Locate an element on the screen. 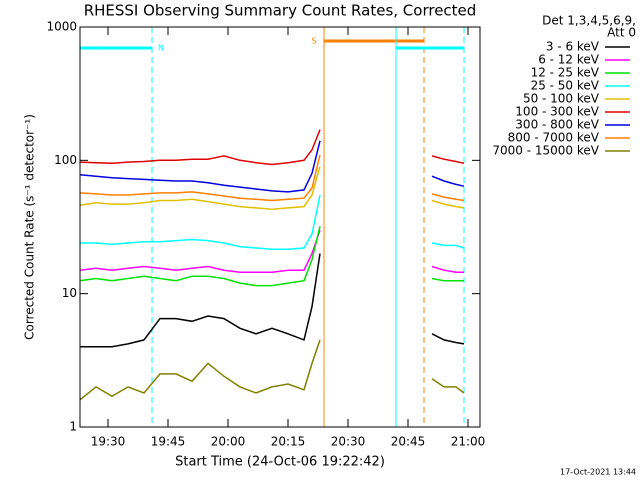 The image size is (640, 480). y-tick-label: 10 is located at coordinates (69, 293).